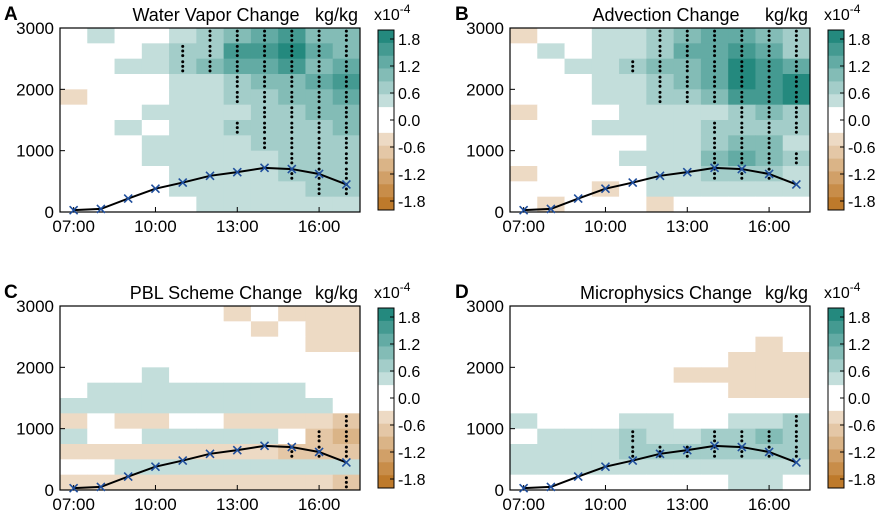 Image resolution: width=886 pixels, height=524 pixels. What do you see at coordinates (35, 429) in the screenshot?
I see `y-tick-label: 1000` at bounding box center [35, 429].